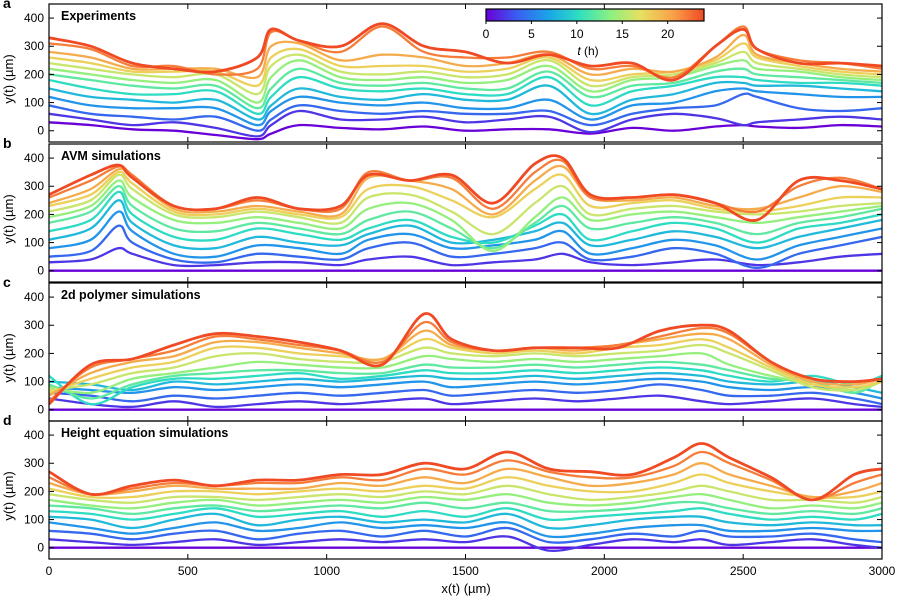  Describe the element at coordinates (7, 282) in the screenshot. I see `panel-letter: c` at that location.